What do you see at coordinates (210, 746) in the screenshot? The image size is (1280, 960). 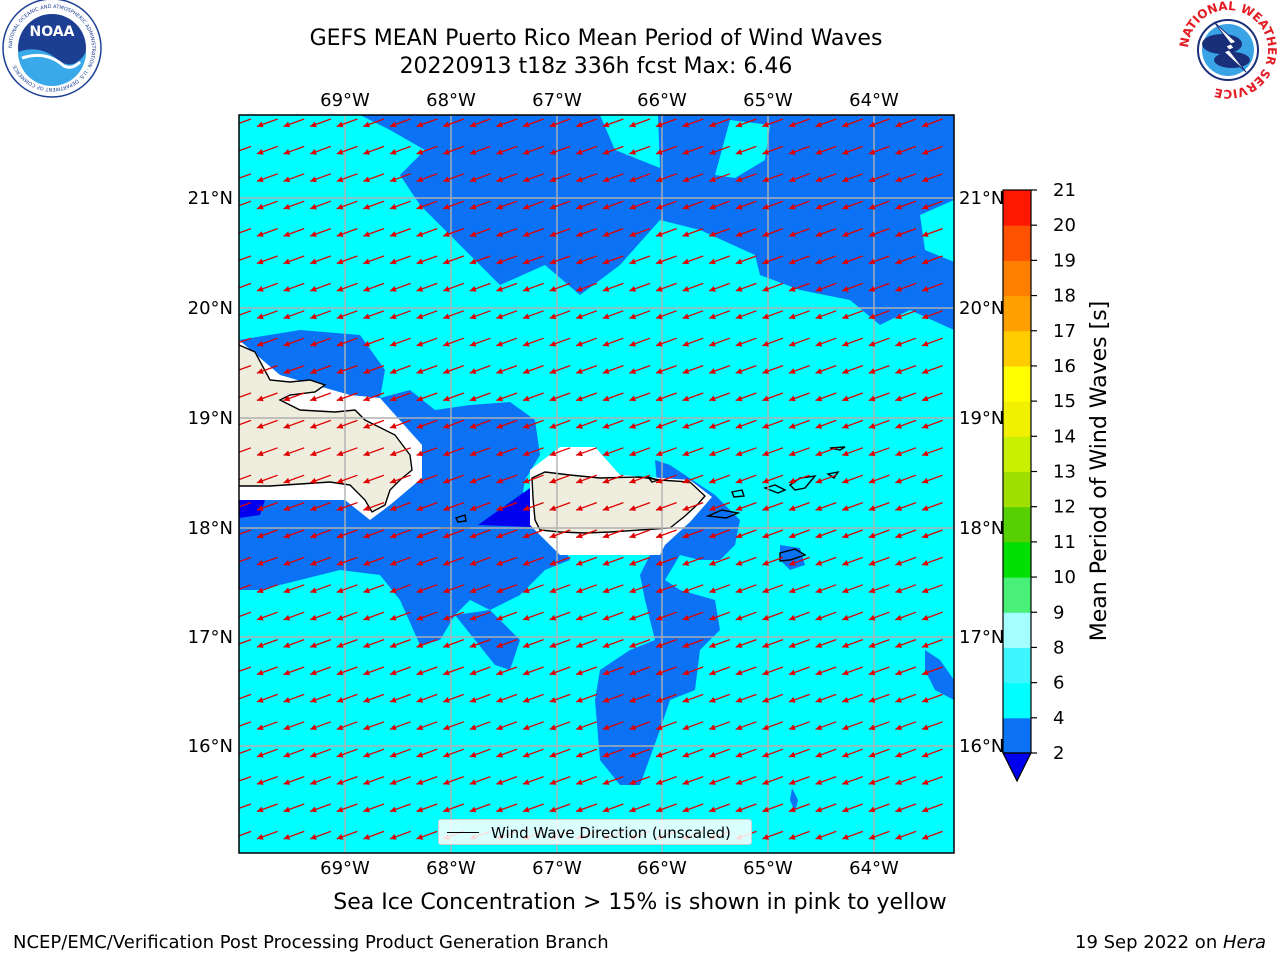 I see `lat-tick-left: 16°N` at bounding box center [210, 746].